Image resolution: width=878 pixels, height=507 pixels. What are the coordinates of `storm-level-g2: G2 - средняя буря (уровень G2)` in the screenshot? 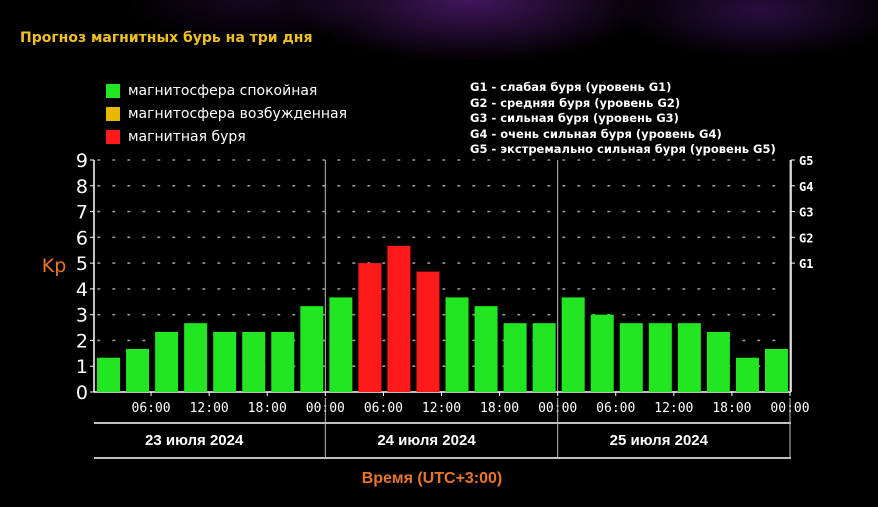 It's located at (575, 102).